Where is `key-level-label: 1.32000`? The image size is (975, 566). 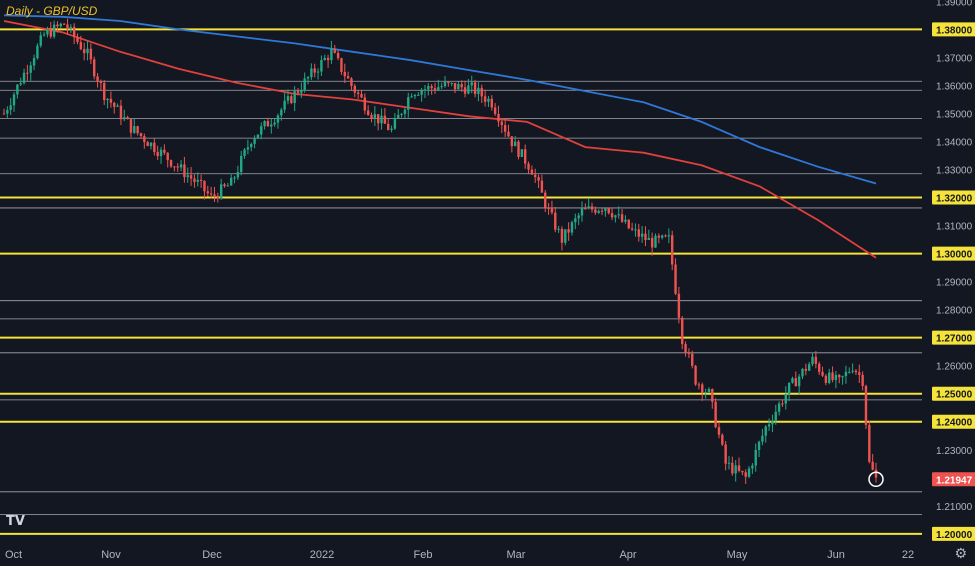 key-level-label: 1.32000 is located at coordinates (954, 199).